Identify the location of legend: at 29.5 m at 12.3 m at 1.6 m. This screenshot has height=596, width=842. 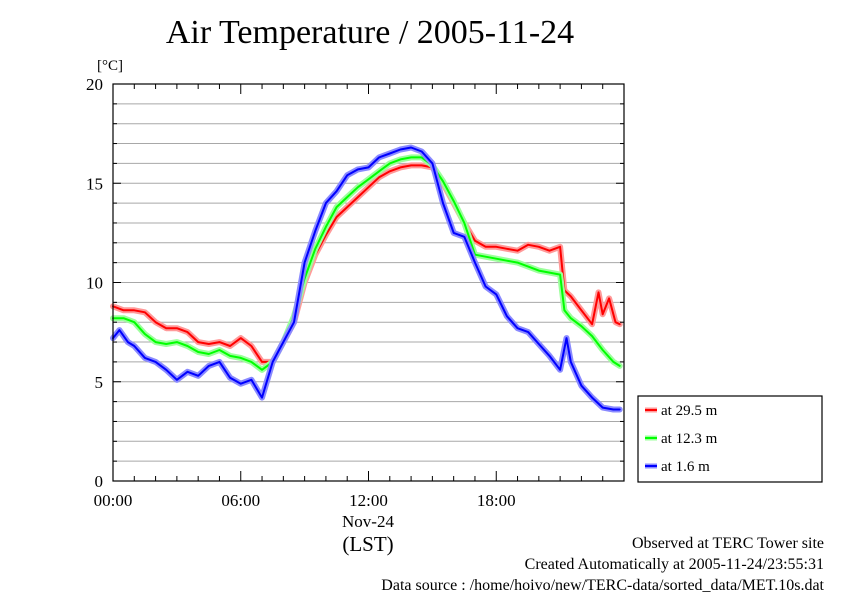
(730, 439).